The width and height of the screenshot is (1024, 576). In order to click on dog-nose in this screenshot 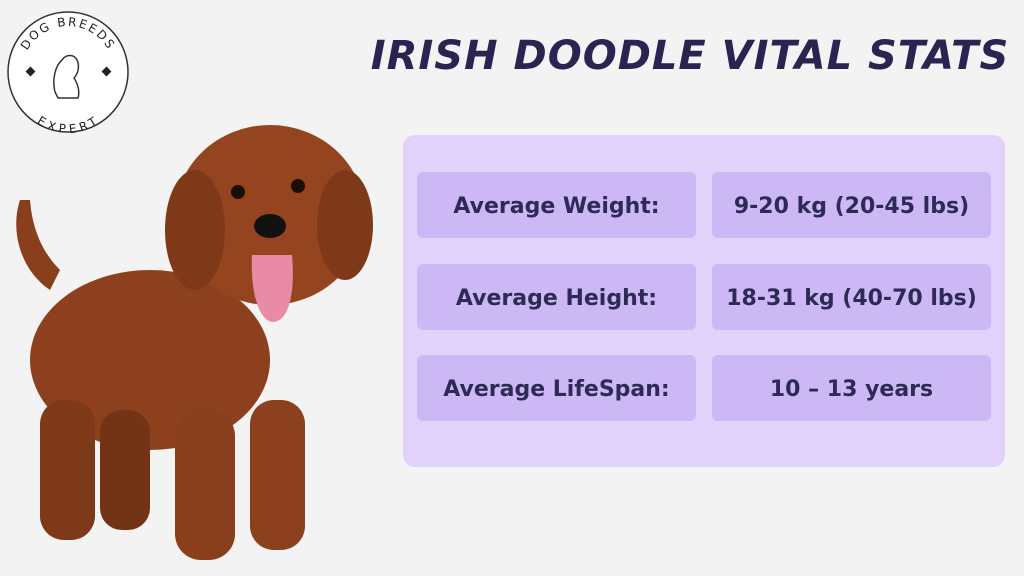, I will do `click(270, 226)`.